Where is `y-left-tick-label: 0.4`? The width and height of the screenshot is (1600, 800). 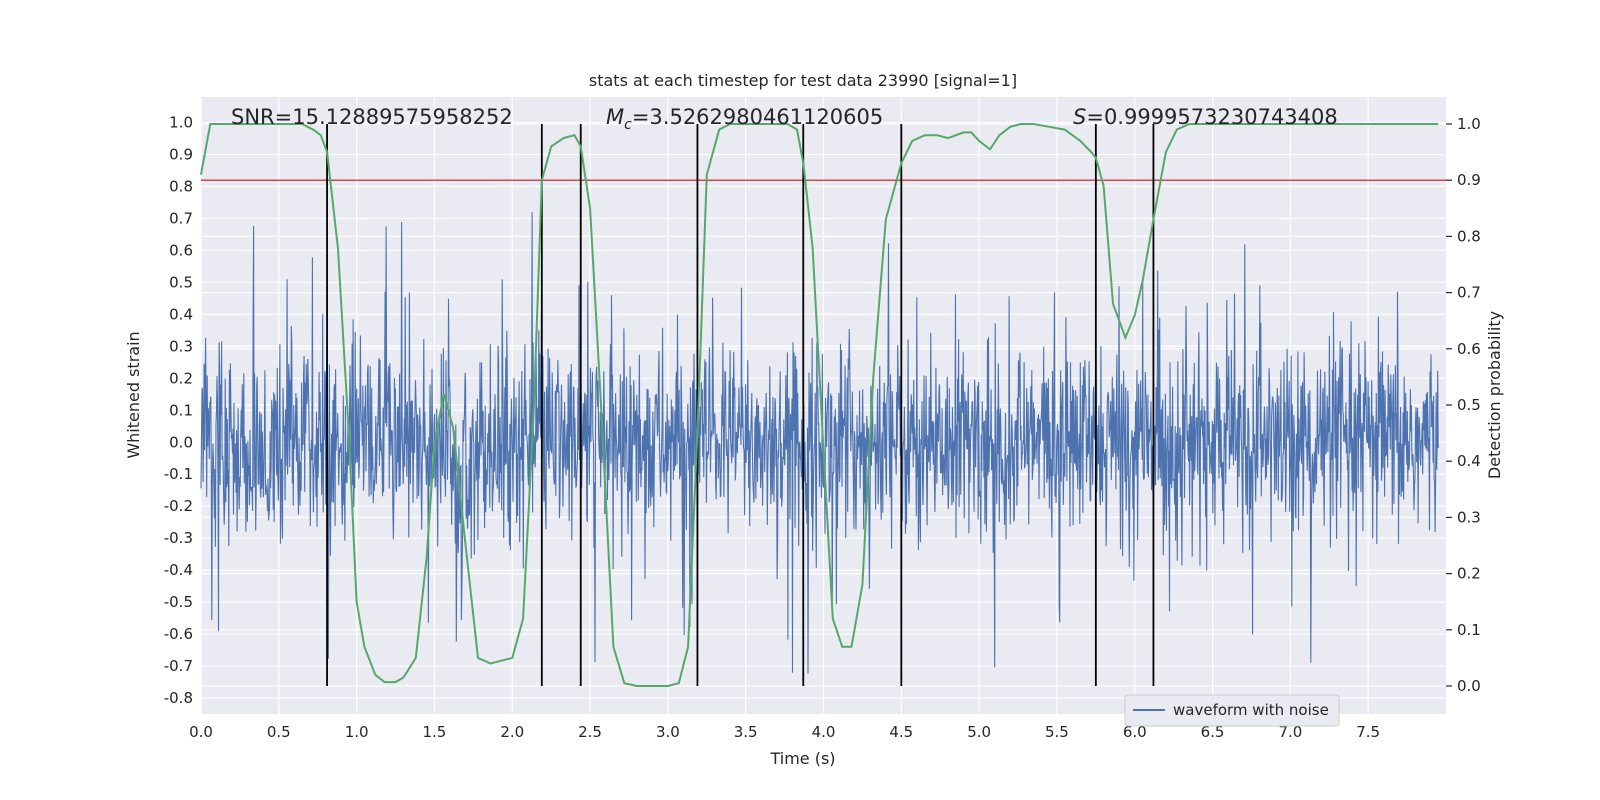
y-left-tick-label: 0.4 is located at coordinates (181, 314).